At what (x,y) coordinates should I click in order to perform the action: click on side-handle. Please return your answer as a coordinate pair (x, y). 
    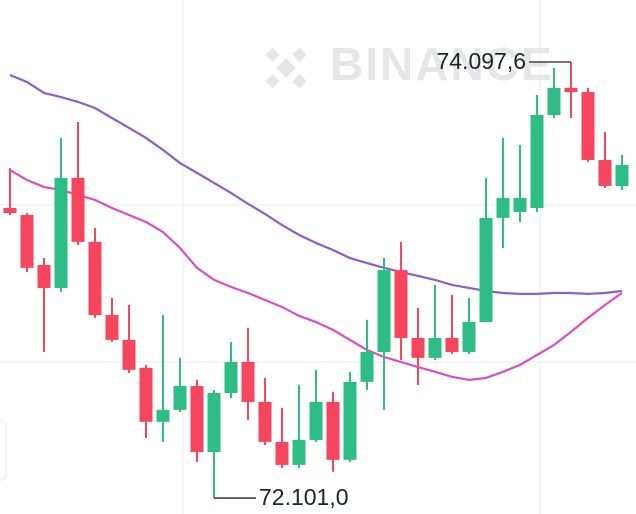
    Looking at the image, I should click on (3, 450).